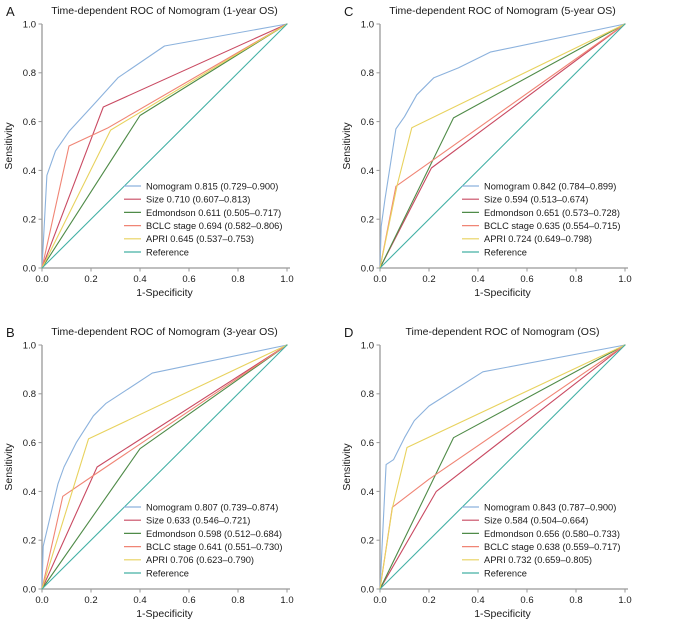  Describe the element at coordinates (538, 560) in the screenshot. I see `legend-label-apri: APRI 0.732 (0.659–0.805)` at that location.